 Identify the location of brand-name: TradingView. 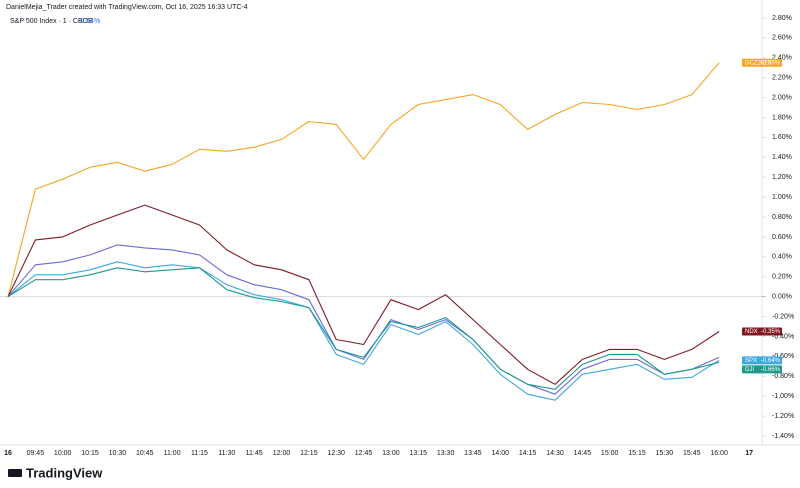
(64, 472).